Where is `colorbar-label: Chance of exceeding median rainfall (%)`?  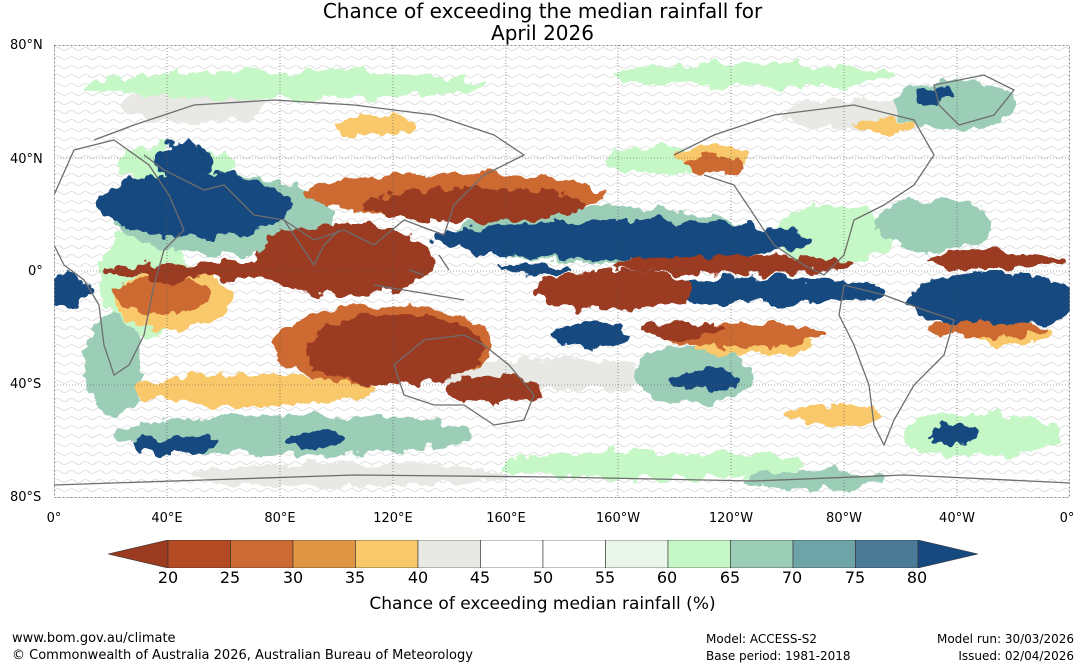
colorbar-label: Chance of exceeding median rainfall (%) is located at coordinates (542, 604).